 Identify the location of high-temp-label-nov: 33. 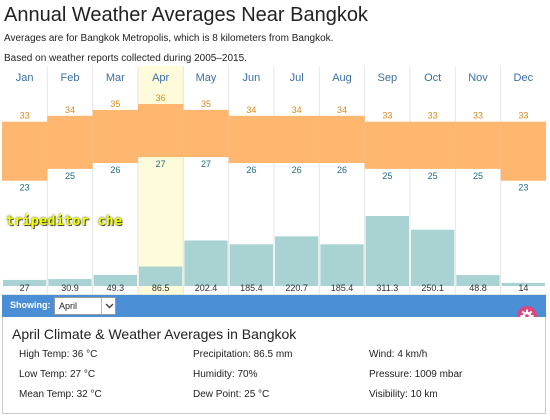
(478, 116).